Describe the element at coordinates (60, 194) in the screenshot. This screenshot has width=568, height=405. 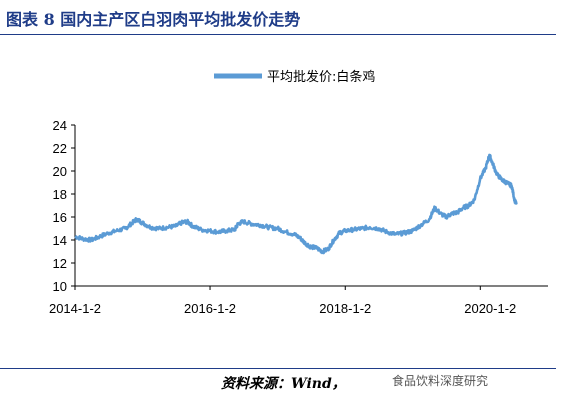
I see `y-tick-label: 18` at that location.